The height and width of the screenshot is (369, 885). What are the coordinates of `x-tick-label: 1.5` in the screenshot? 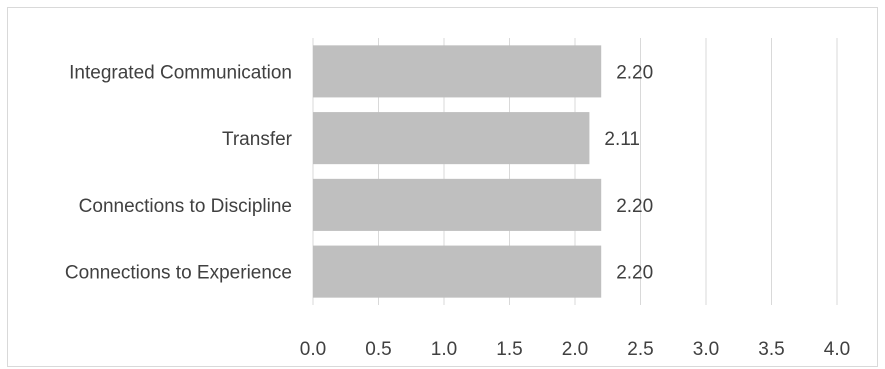 It's located at (509, 349).